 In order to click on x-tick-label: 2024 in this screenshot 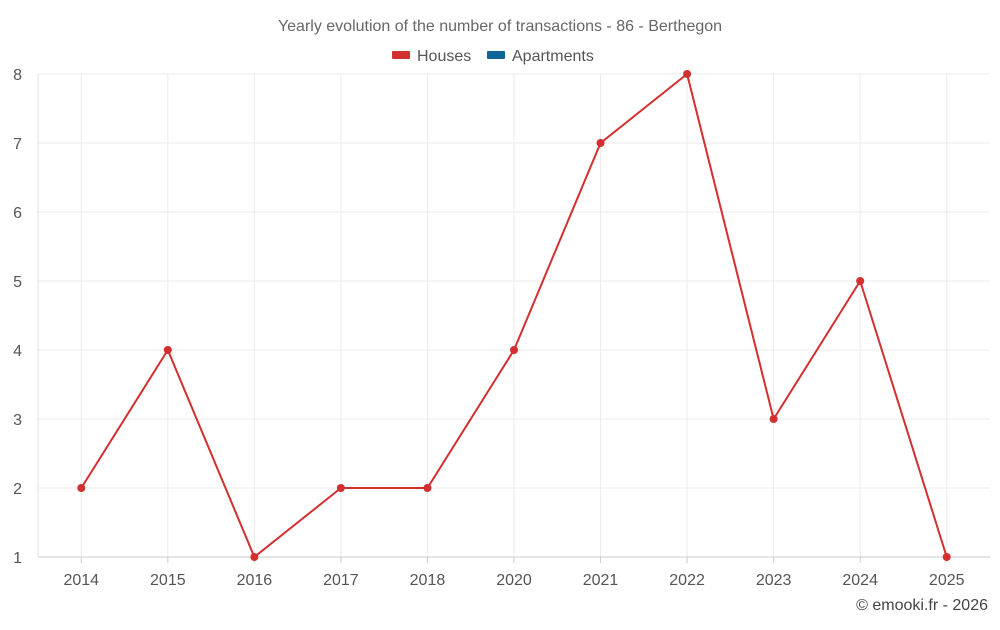, I will do `click(860, 580)`.